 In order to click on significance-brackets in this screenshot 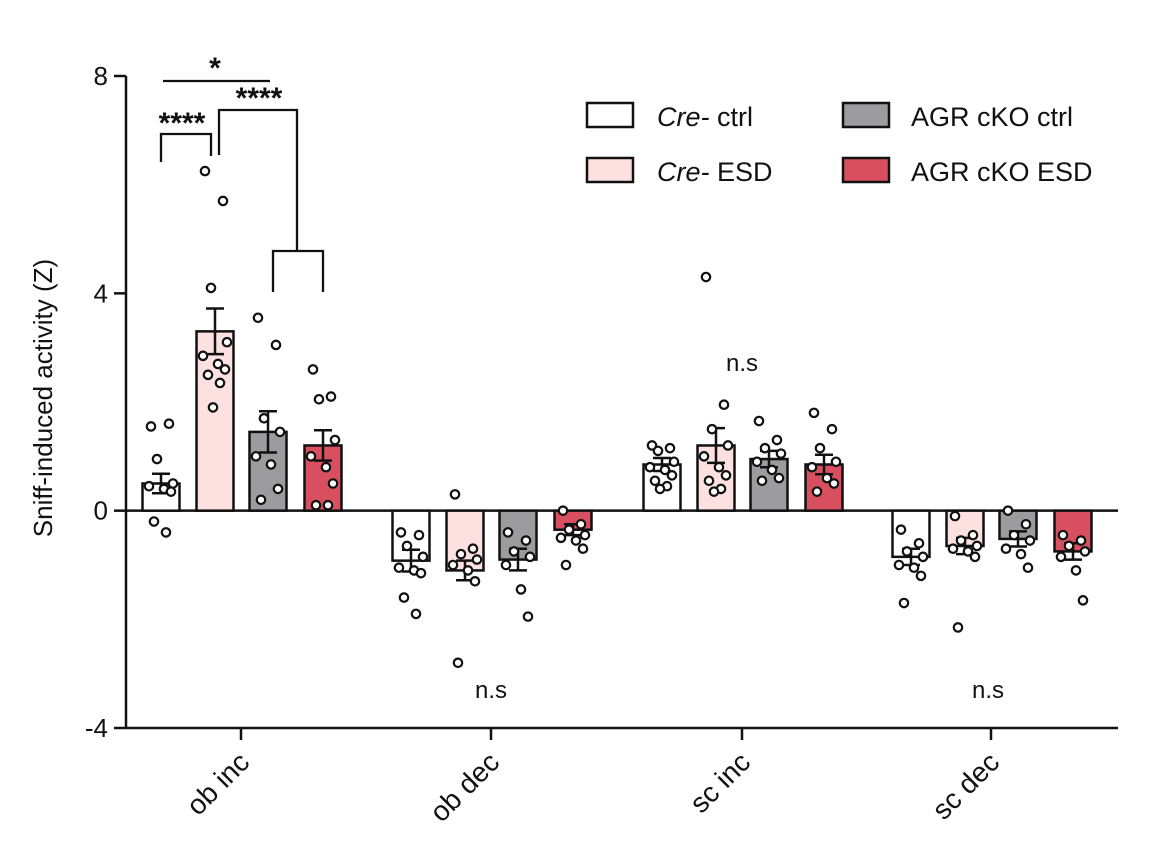, I will do `click(242, 185)`.